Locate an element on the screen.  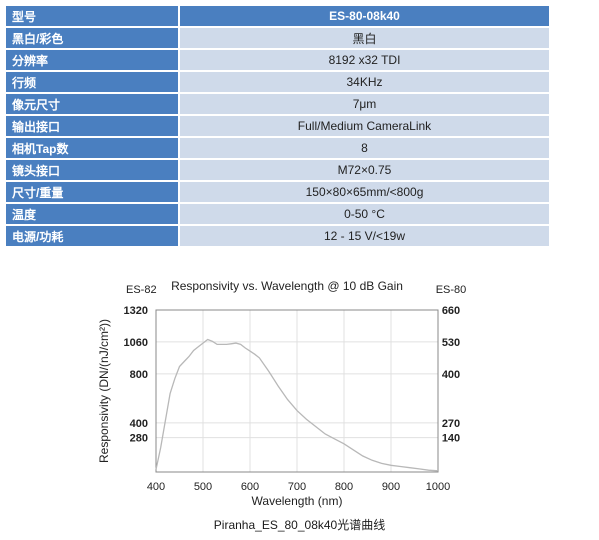
x-tick-label: 800 is located at coordinates (344, 487).